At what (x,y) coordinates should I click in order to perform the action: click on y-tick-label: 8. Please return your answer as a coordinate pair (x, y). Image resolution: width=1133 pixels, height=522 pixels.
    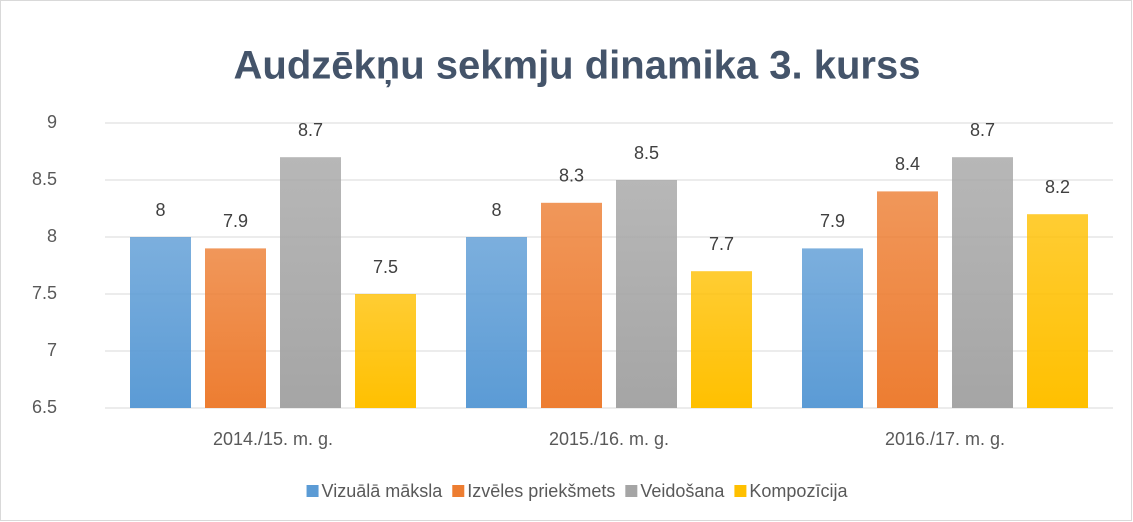
    Looking at the image, I should click on (52, 236).